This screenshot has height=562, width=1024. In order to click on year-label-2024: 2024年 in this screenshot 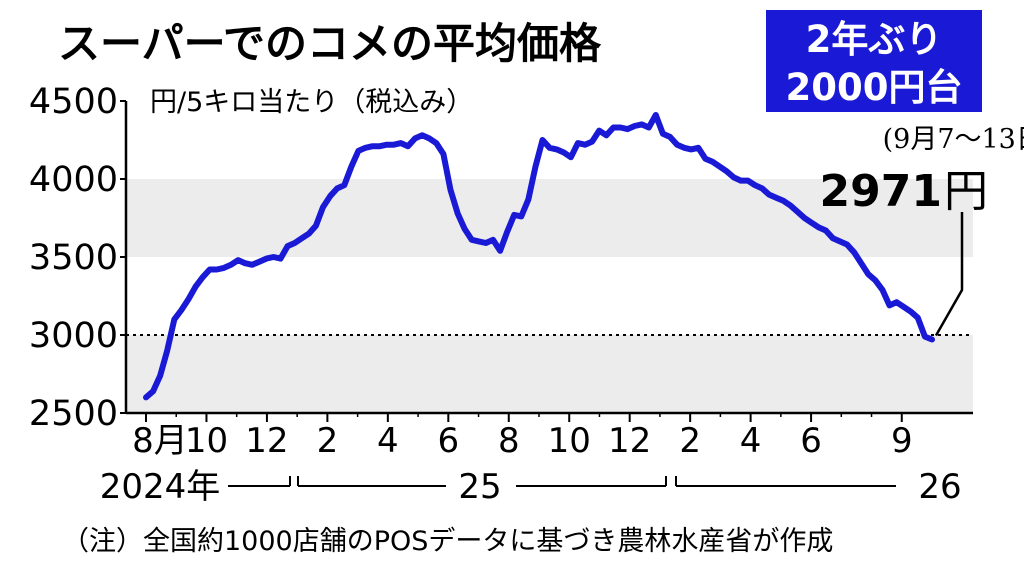, I will do `click(160, 487)`.